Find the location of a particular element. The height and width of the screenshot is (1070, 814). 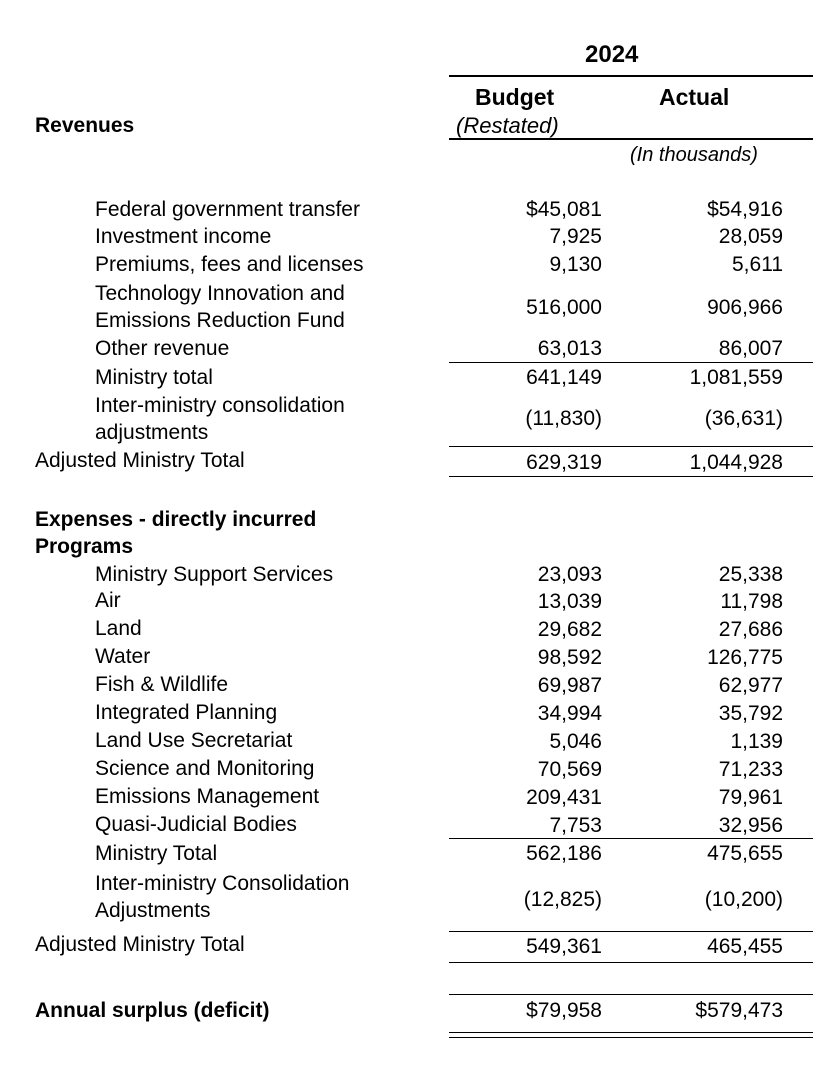

revenues-heading: Revenues is located at coordinates (85, 125).